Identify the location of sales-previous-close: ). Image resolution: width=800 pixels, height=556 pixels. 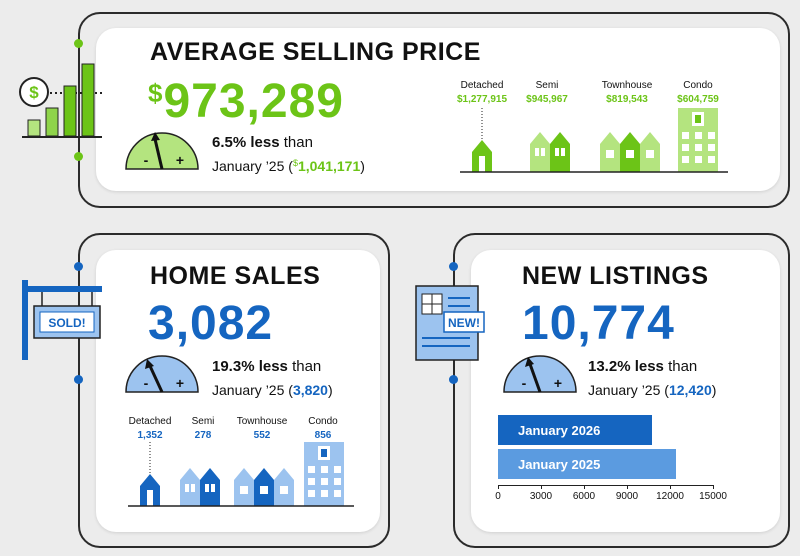
(330, 390).